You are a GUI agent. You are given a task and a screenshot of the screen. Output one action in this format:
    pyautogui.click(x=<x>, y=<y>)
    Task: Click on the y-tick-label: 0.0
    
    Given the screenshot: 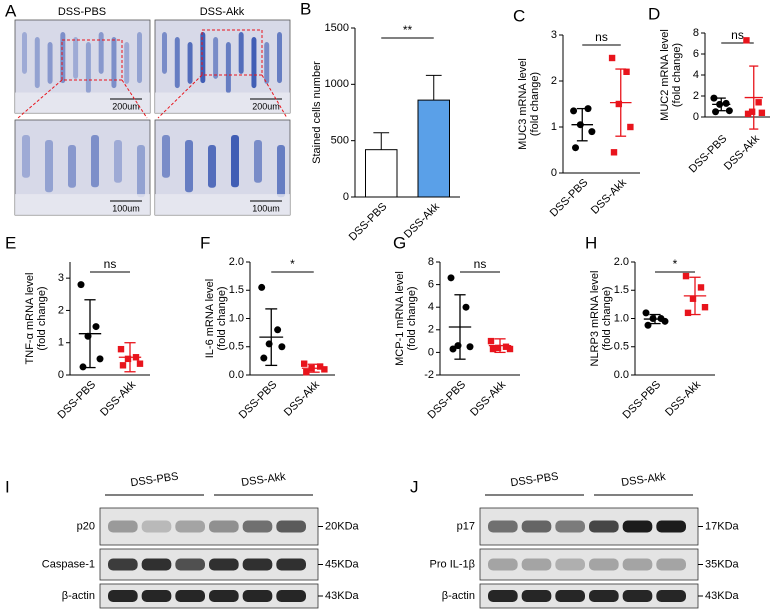 What is the action you would take?
    pyautogui.click(x=236, y=375)
    